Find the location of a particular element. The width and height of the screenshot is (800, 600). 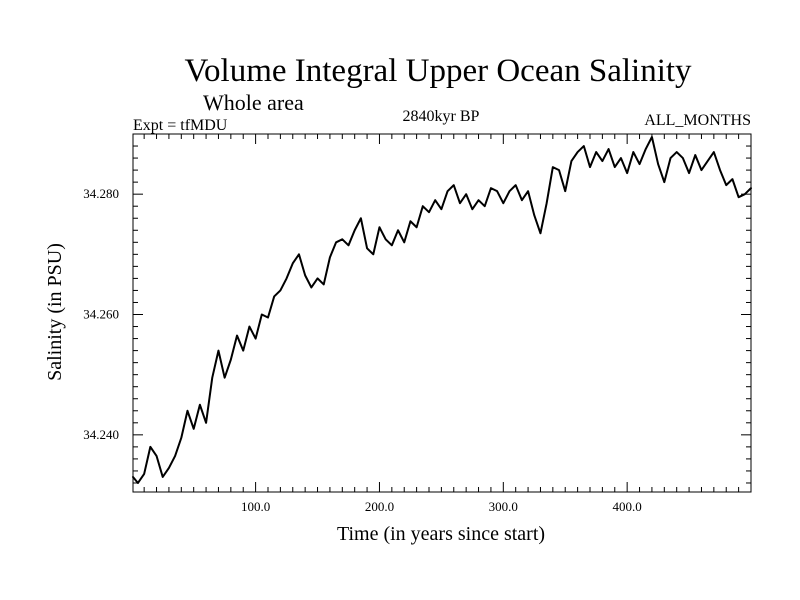

x-tick-label: 200.0 is located at coordinates (379, 506).